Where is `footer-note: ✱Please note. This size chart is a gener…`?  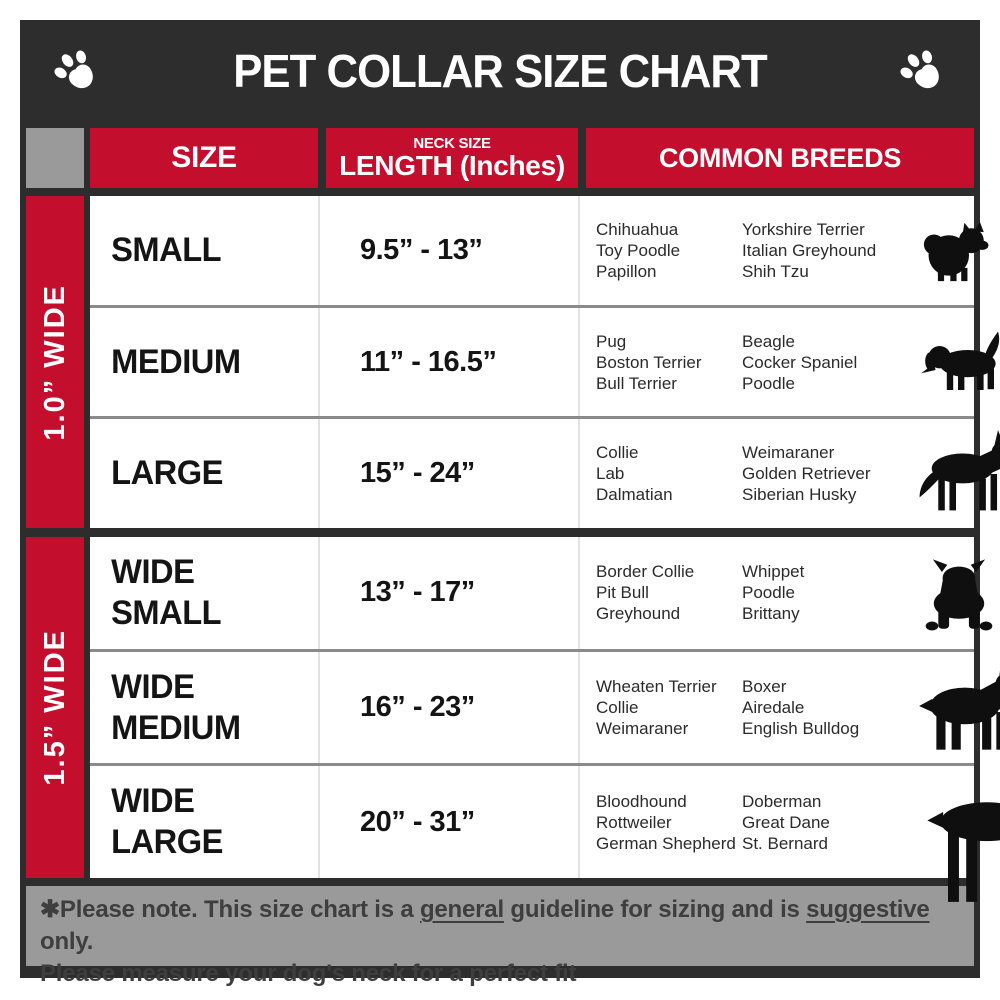
footer-note: ✱Please note. This size chart is a gener… is located at coordinates (500, 936).